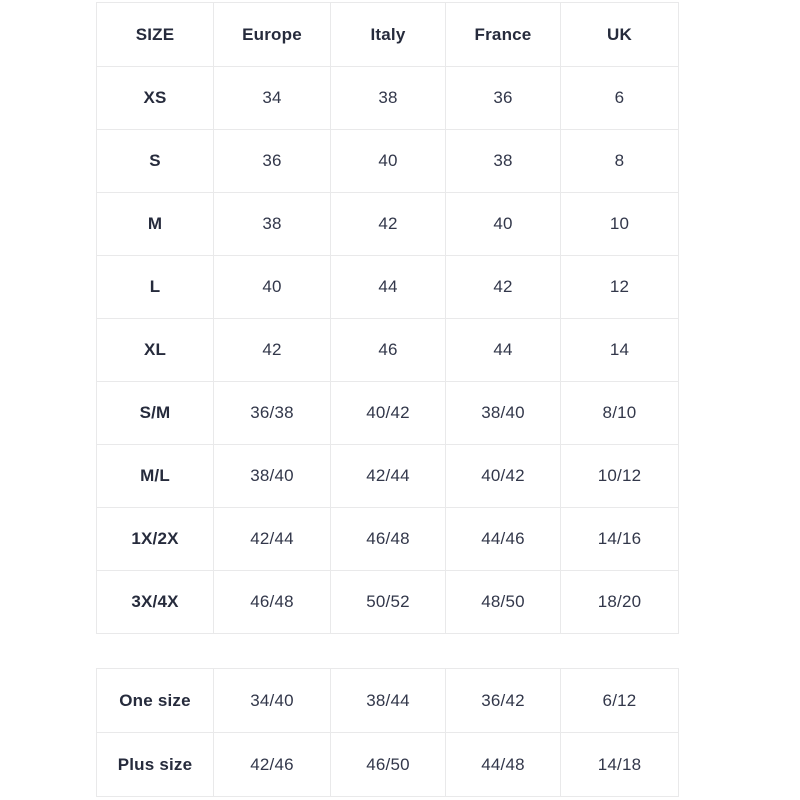 The width and height of the screenshot is (800, 800). I want to click on cell-europe: 36, so click(272, 161).